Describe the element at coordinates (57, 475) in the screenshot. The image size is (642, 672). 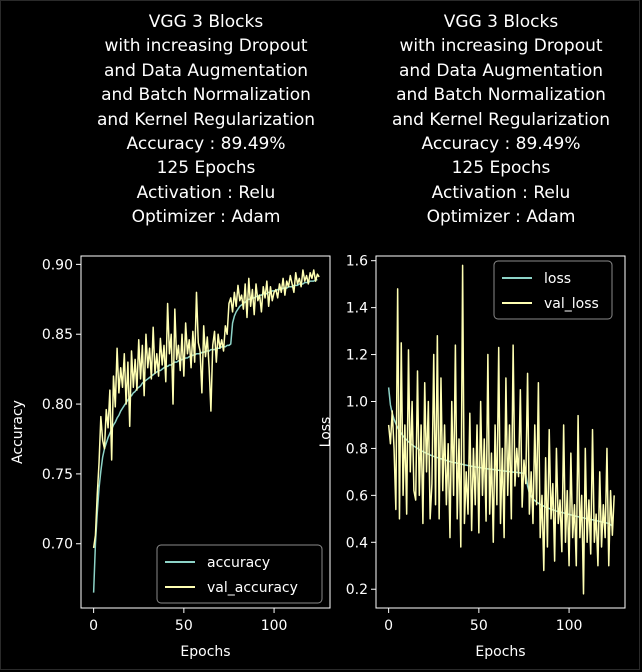
I see `y-tick-label: 0.75` at that location.